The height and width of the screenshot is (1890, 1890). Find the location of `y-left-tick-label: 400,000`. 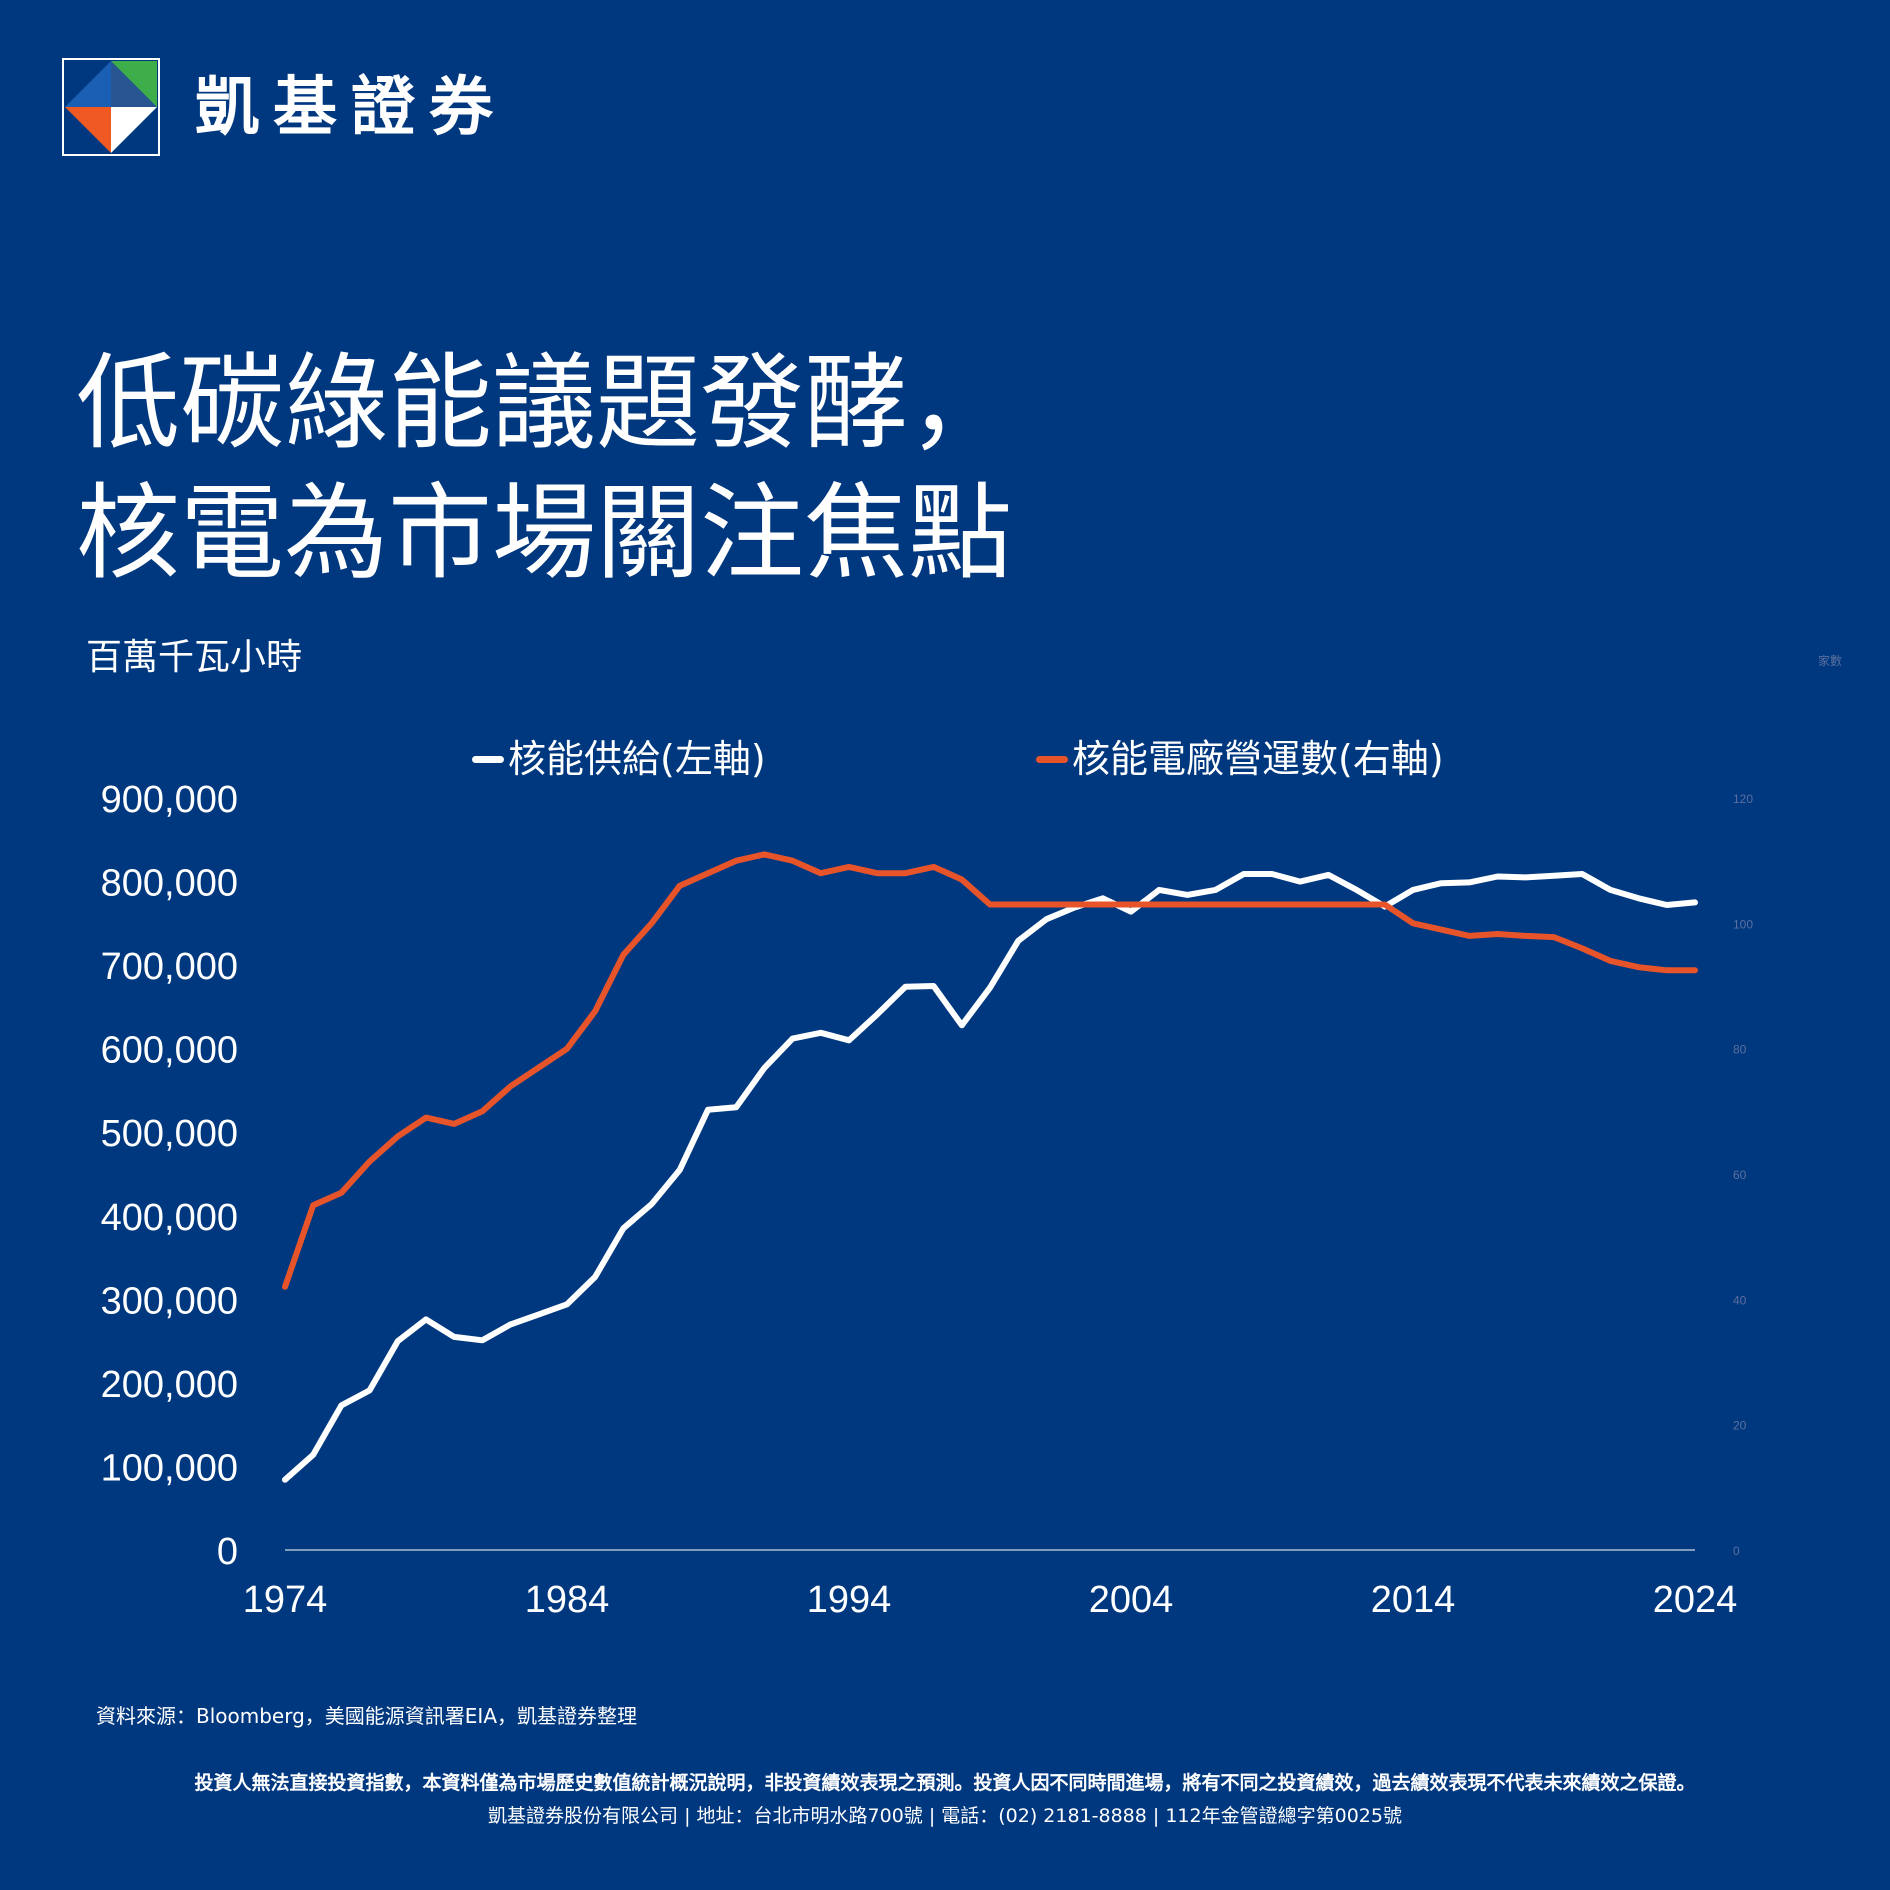

y-left-tick-label: 400,000 is located at coordinates (169, 1218).